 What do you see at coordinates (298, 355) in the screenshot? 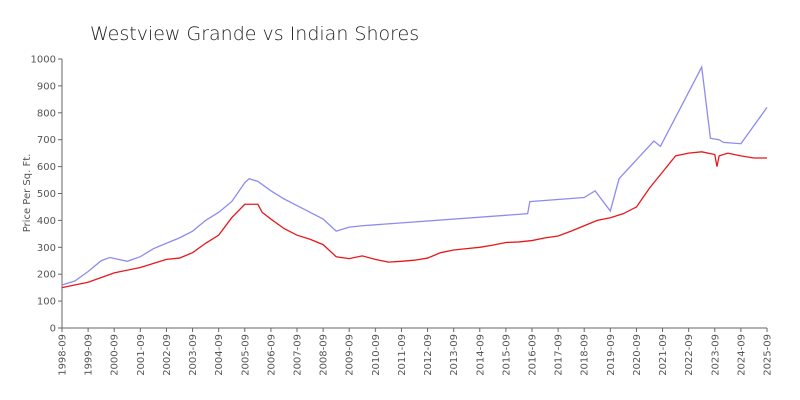
I see `x-tick-label: 2007-09` at bounding box center [298, 355].